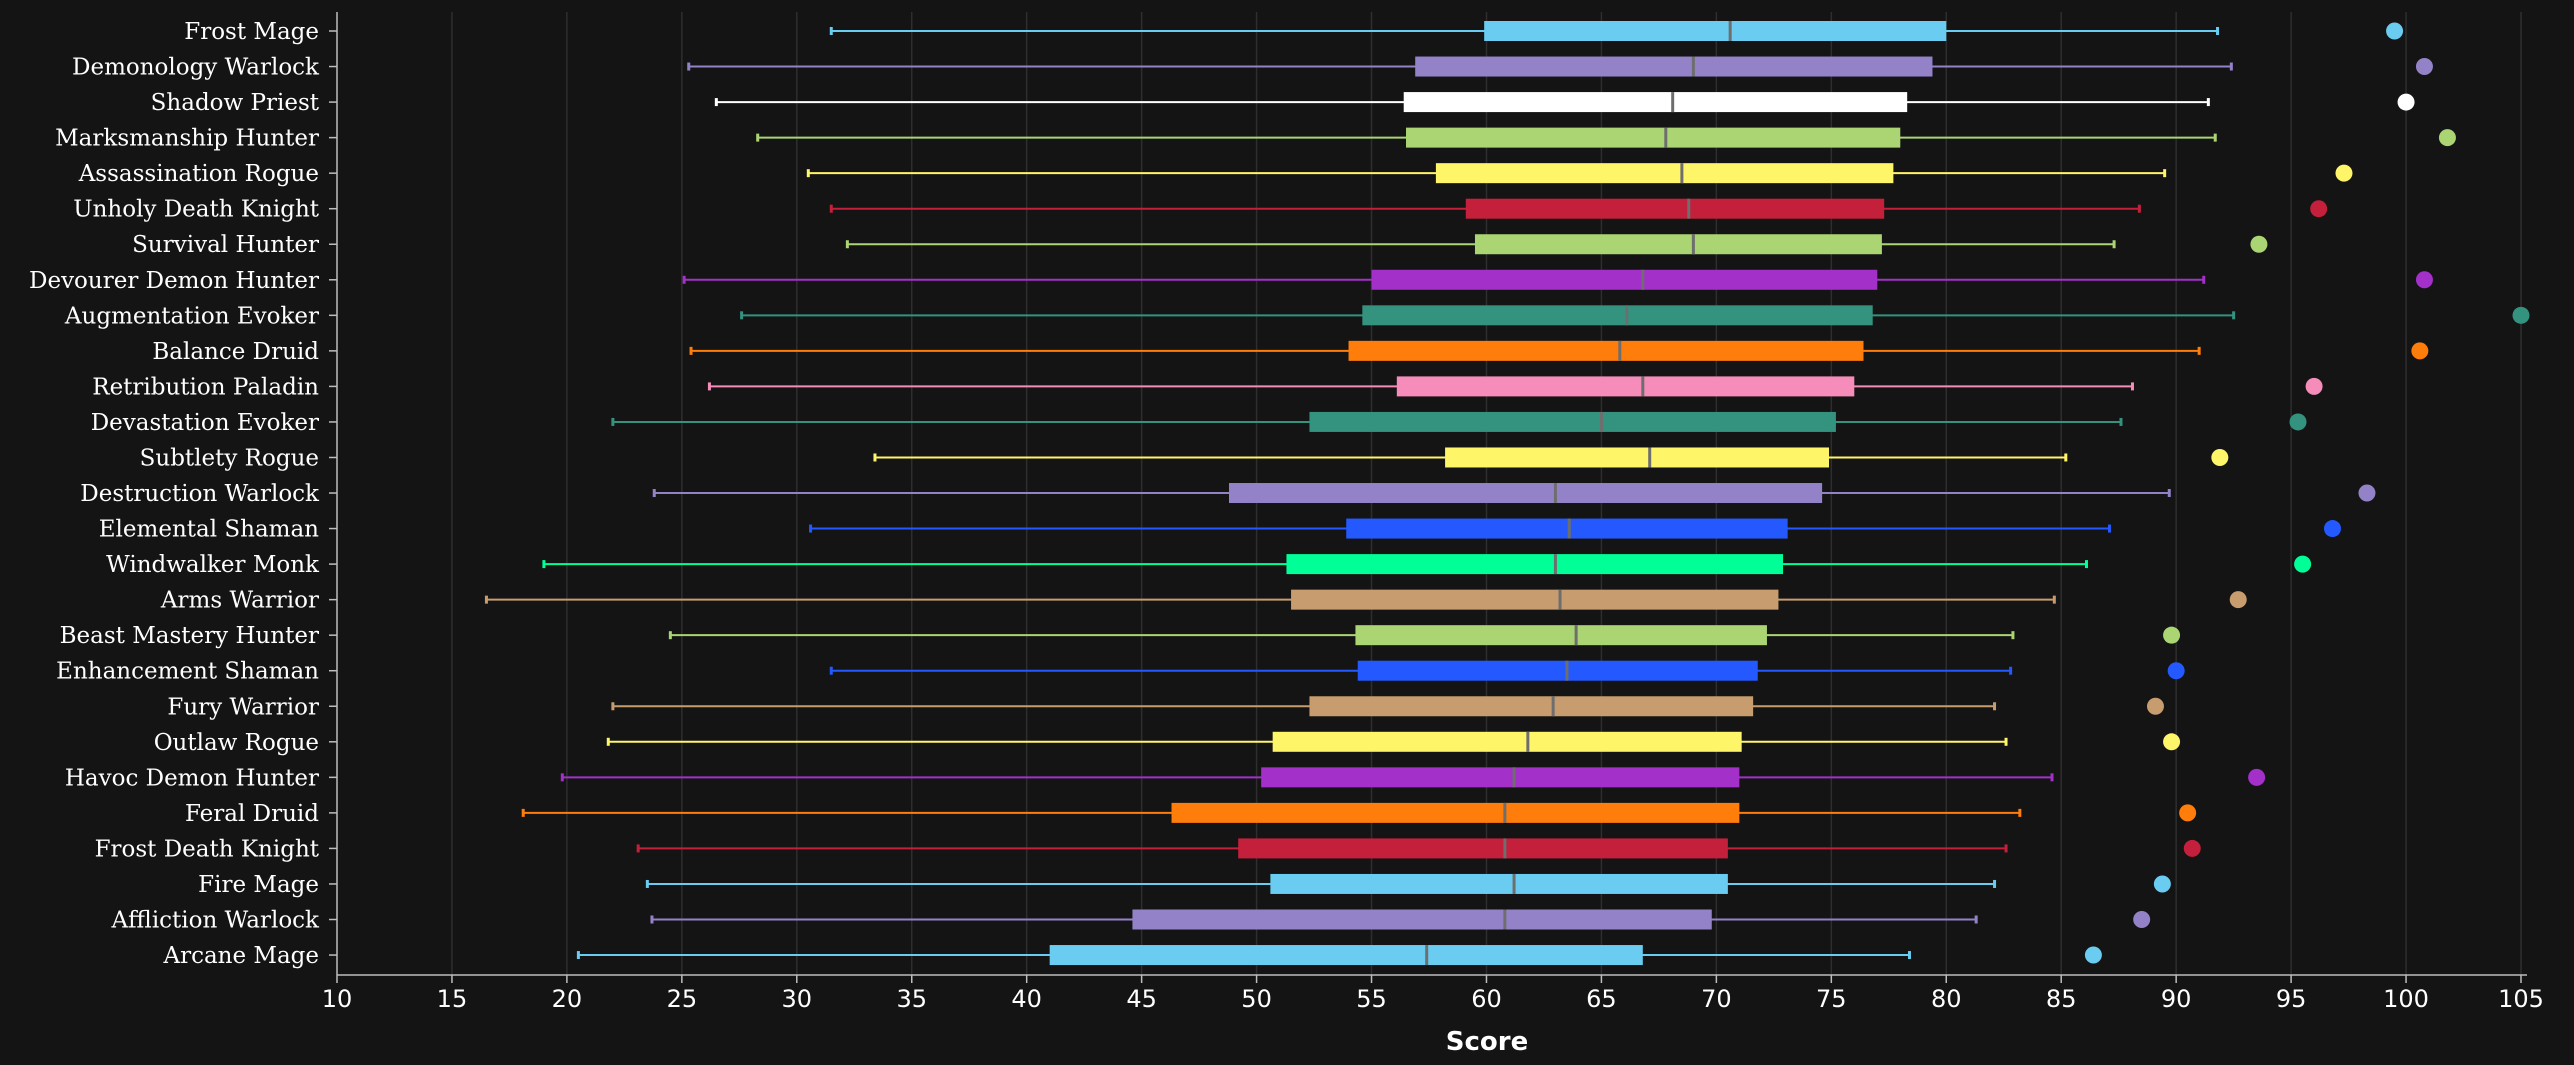 The height and width of the screenshot is (1065, 2574). Describe the element at coordinates (1141, 999) in the screenshot. I see `x-tick-label: 45` at that location.